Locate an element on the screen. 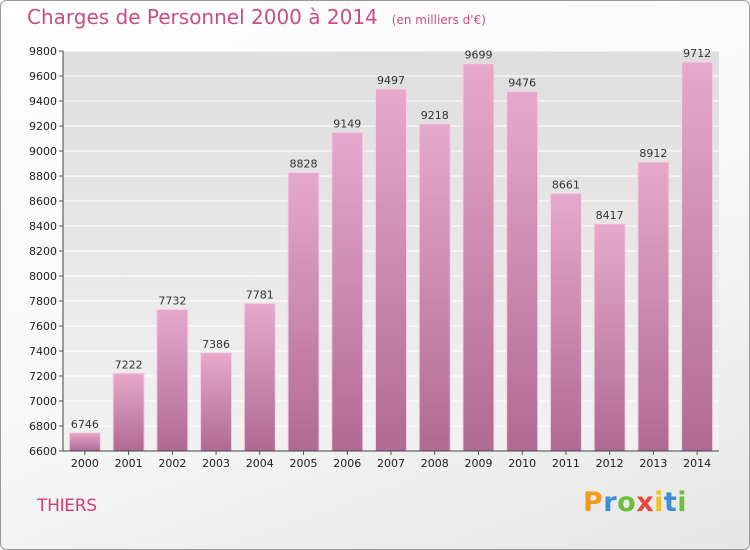  x-tick-label: 2001 is located at coordinates (129, 463).